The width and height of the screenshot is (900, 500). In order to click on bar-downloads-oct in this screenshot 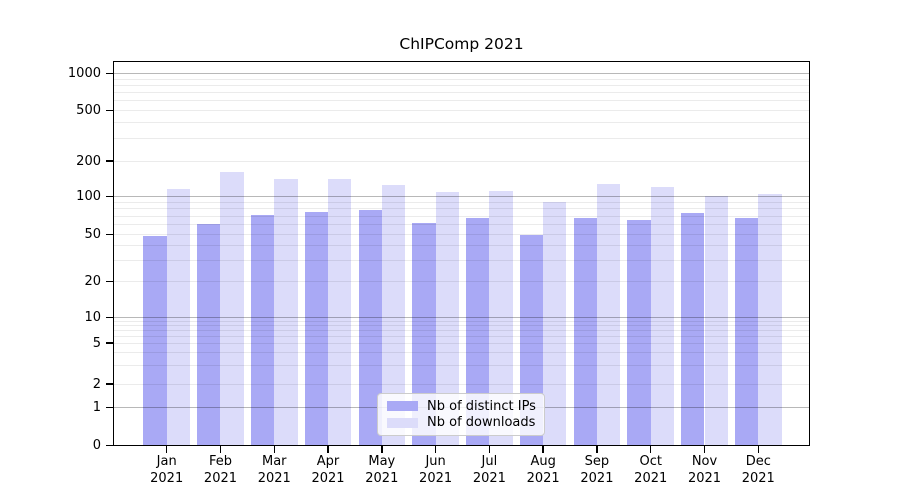, I will do `click(662, 316)`.